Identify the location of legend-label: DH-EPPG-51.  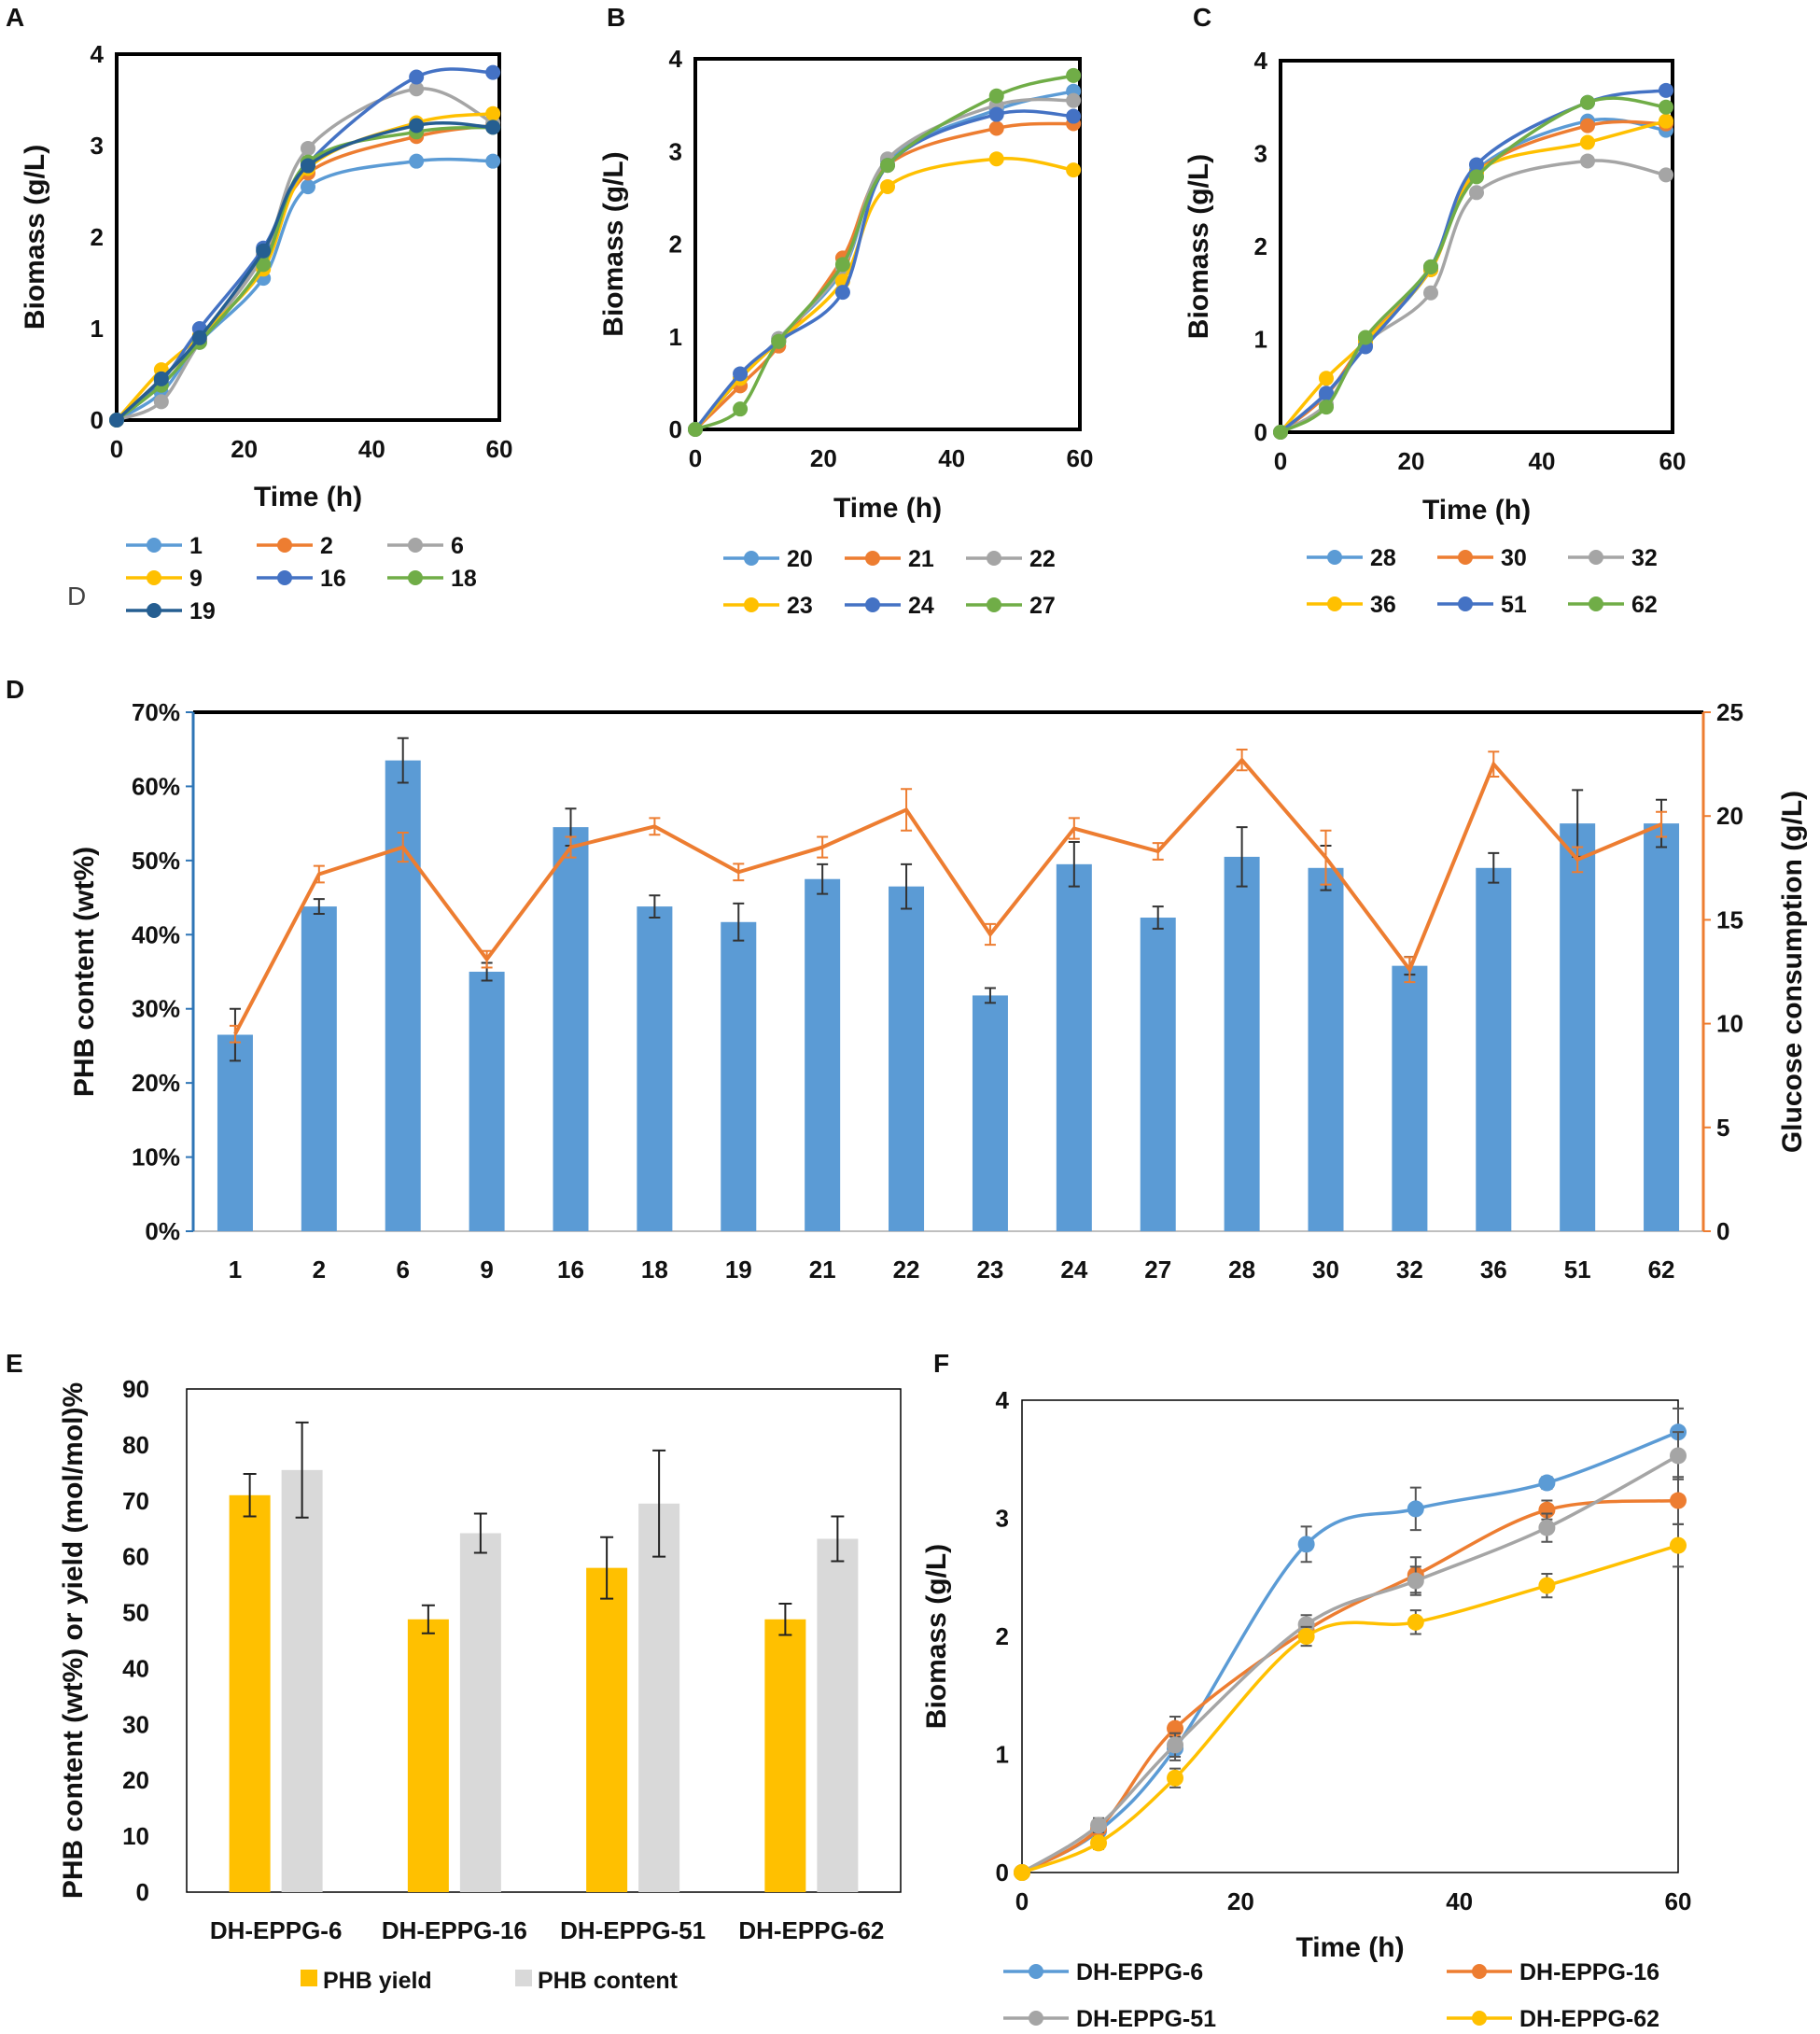
(1146, 2019).